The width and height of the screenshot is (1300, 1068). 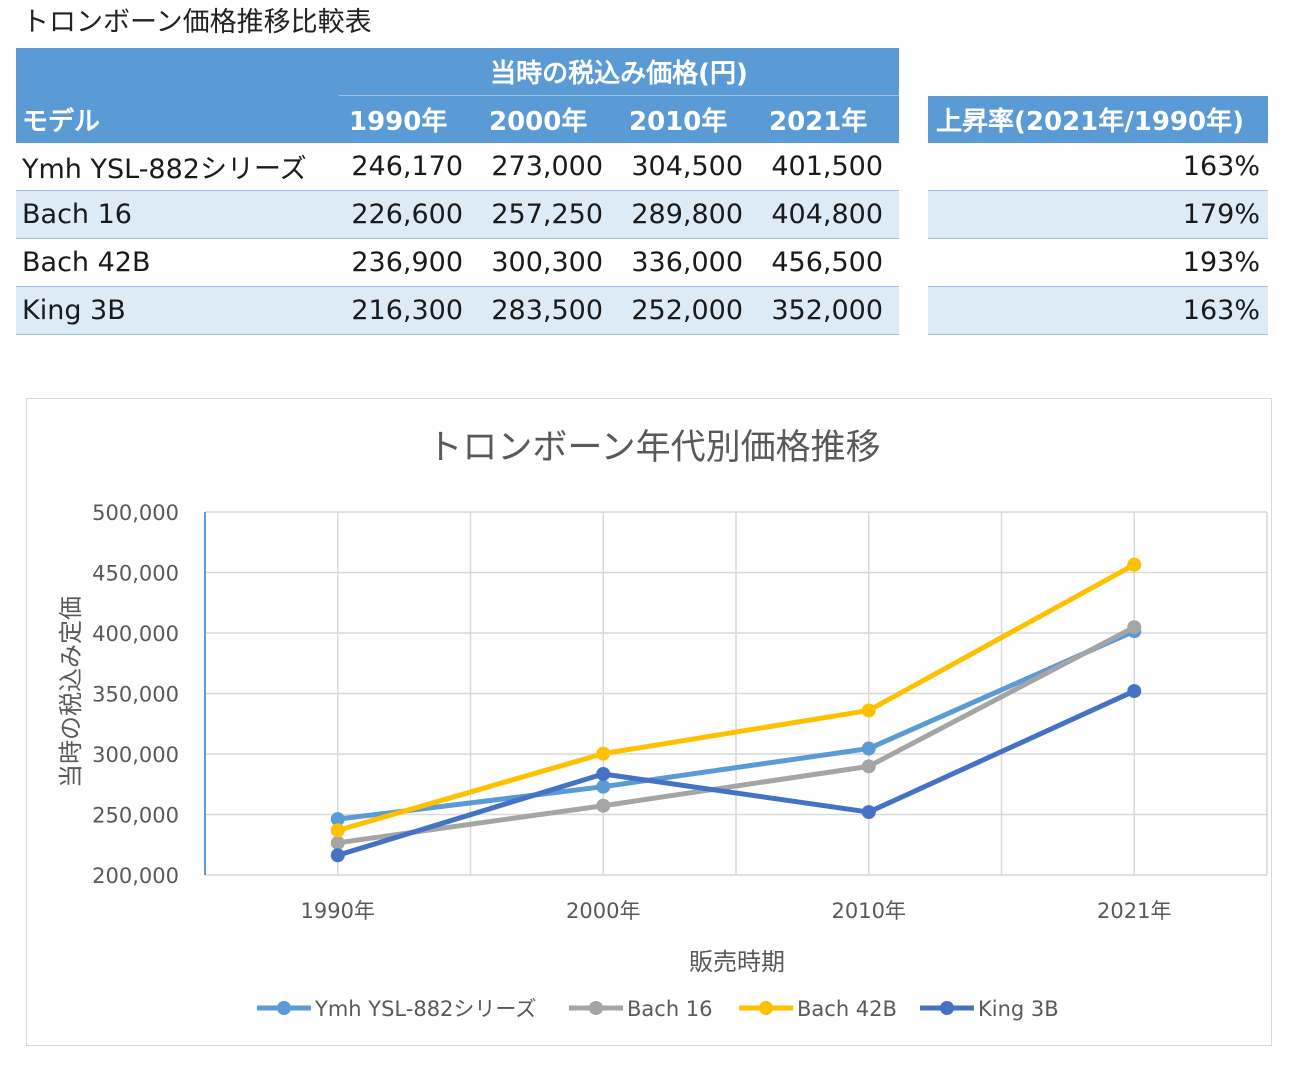 I want to click on year-header: 2000年, so click(x=549, y=119).